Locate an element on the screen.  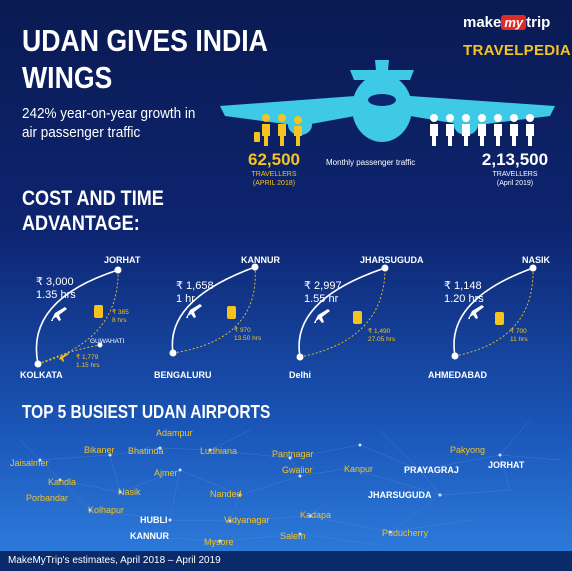
route-arc-kolkata-jorhat is located at coordinates (77, 317).